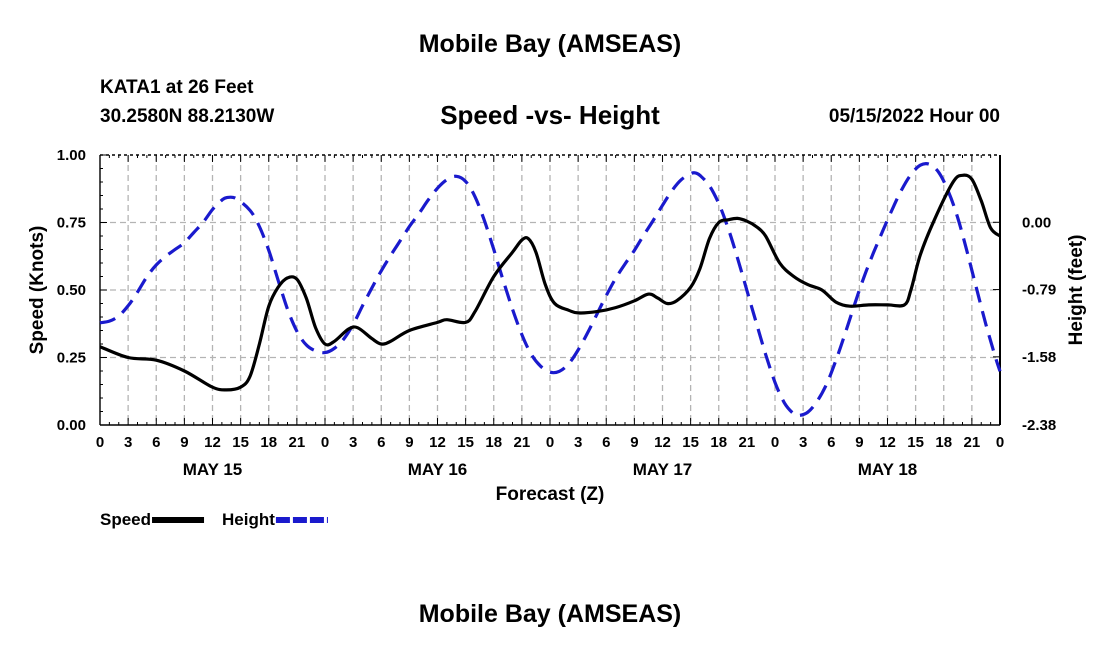 Image resolution: width=1100 pixels, height=650 pixels. What do you see at coordinates (1036, 222) in the screenshot?
I see `y2-tick-label: 0.00` at bounding box center [1036, 222].